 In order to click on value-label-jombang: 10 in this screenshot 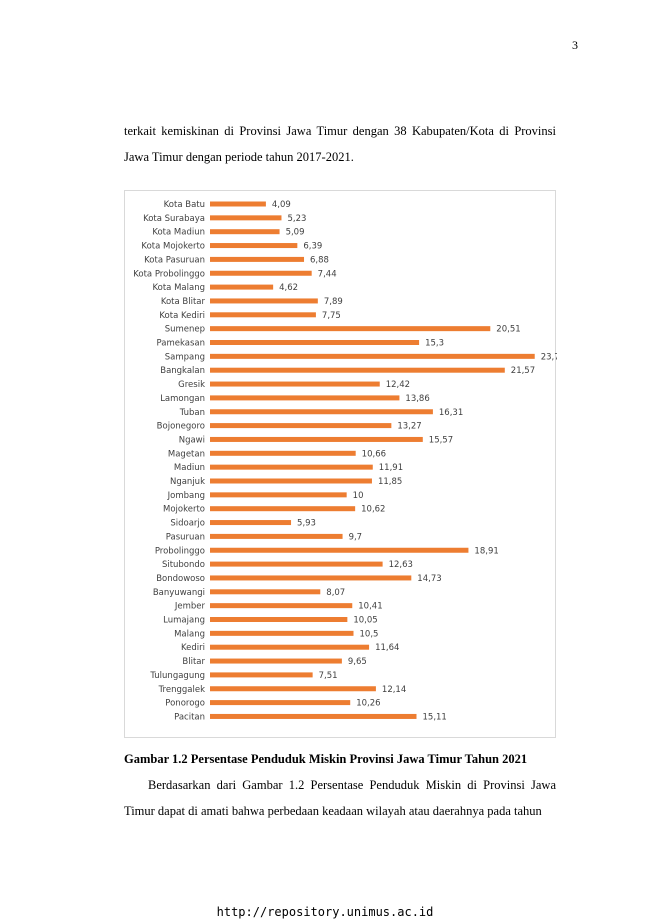, I will do `click(358, 496)`.